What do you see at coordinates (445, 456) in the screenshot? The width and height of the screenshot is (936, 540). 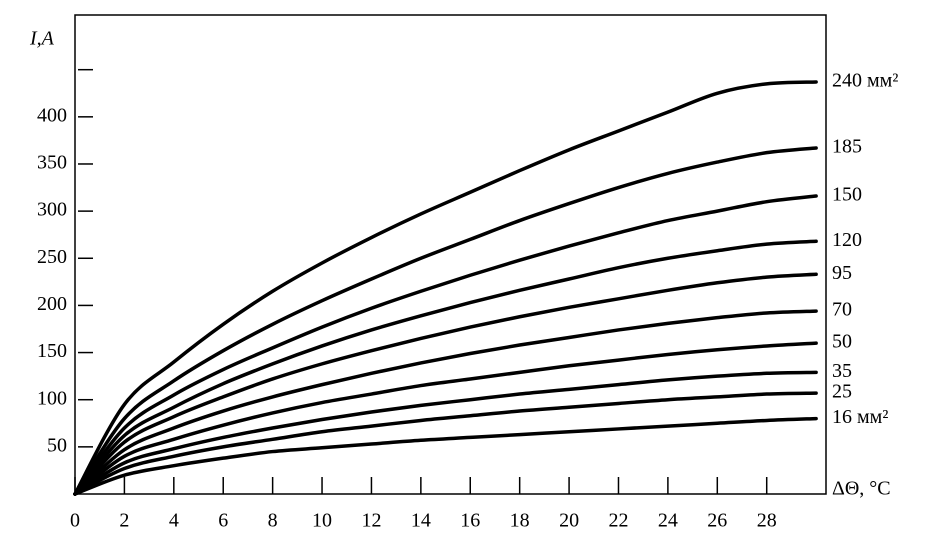 I see `series-line` at bounding box center [445, 456].